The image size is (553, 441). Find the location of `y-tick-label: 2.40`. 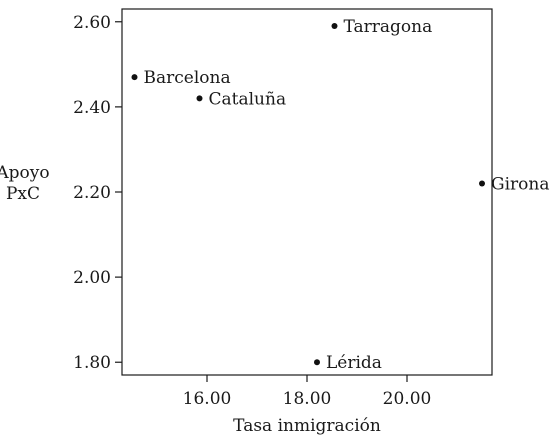

y-tick-label: 2.40 is located at coordinates (92, 108).